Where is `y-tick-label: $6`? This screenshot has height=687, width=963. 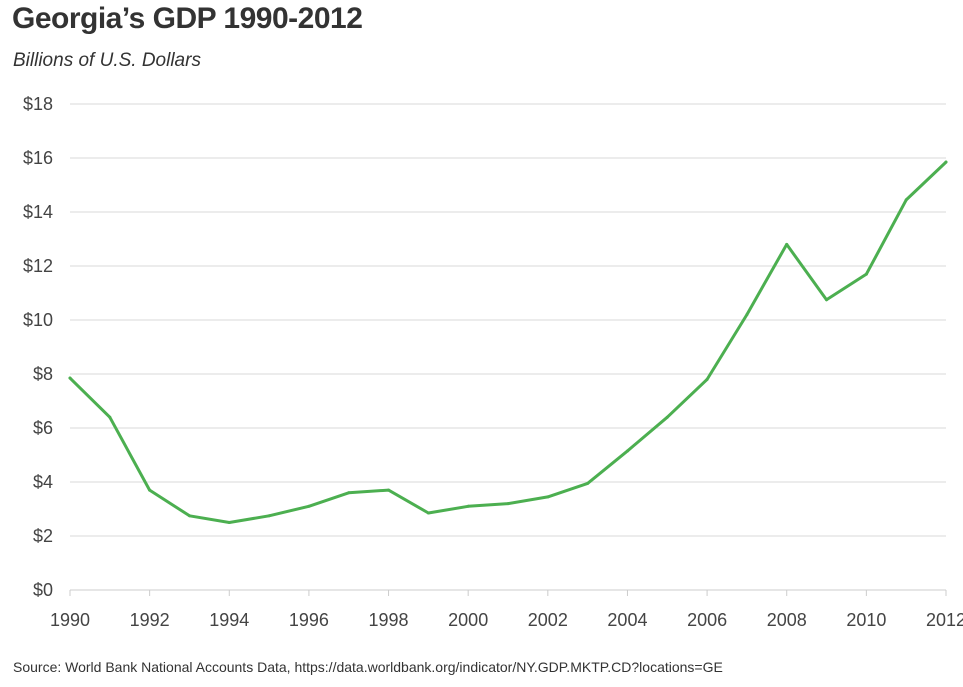
y-tick-label: $6 is located at coordinates (43, 428).